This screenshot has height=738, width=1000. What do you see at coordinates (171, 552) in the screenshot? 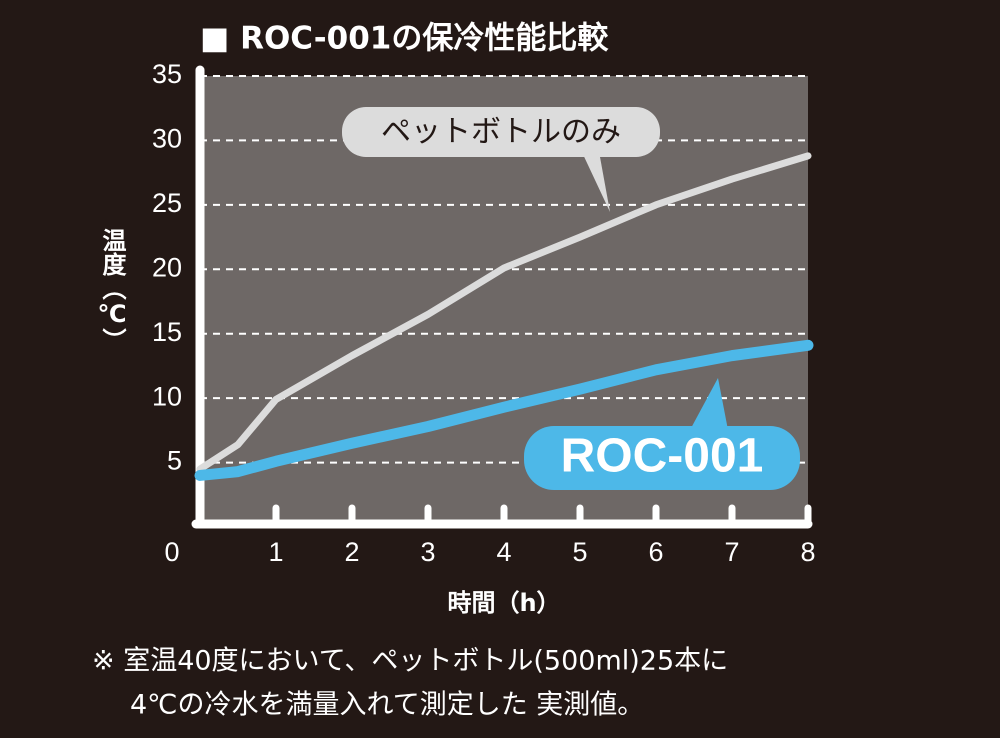
I see `x-tick-label: 0` at bounding box center [171, 552].